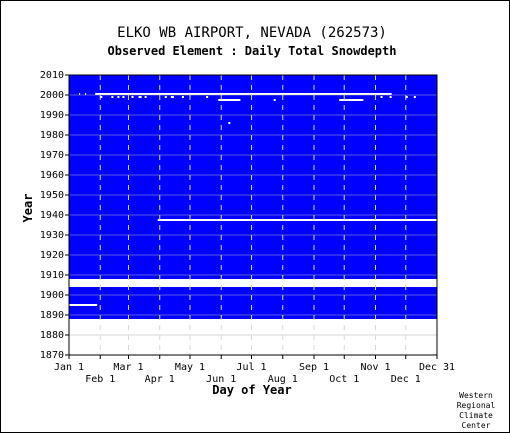 This screenshot has width=510, height=433. What do you see at coordinates (52, 195) in the screenshot?
I see `y-tick-label-1950: 1950` at bounding box center [52, 195].